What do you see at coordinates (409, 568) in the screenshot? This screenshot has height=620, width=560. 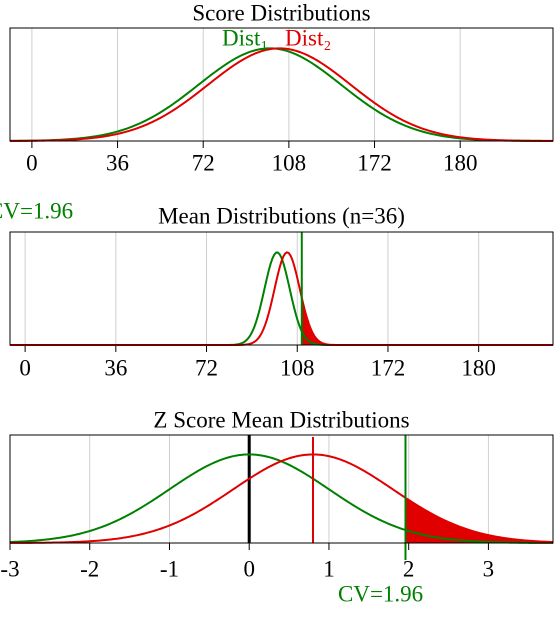 I see `x-tick-label: 2` at bounding box center [409, 568].